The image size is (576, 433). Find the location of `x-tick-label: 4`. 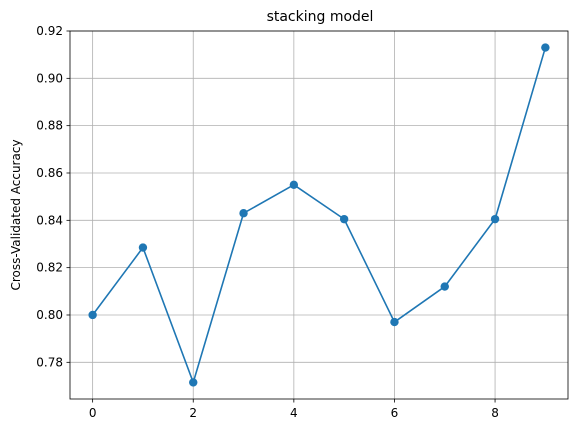

x-tick-label: 4 is located at coordinates (294, 413).